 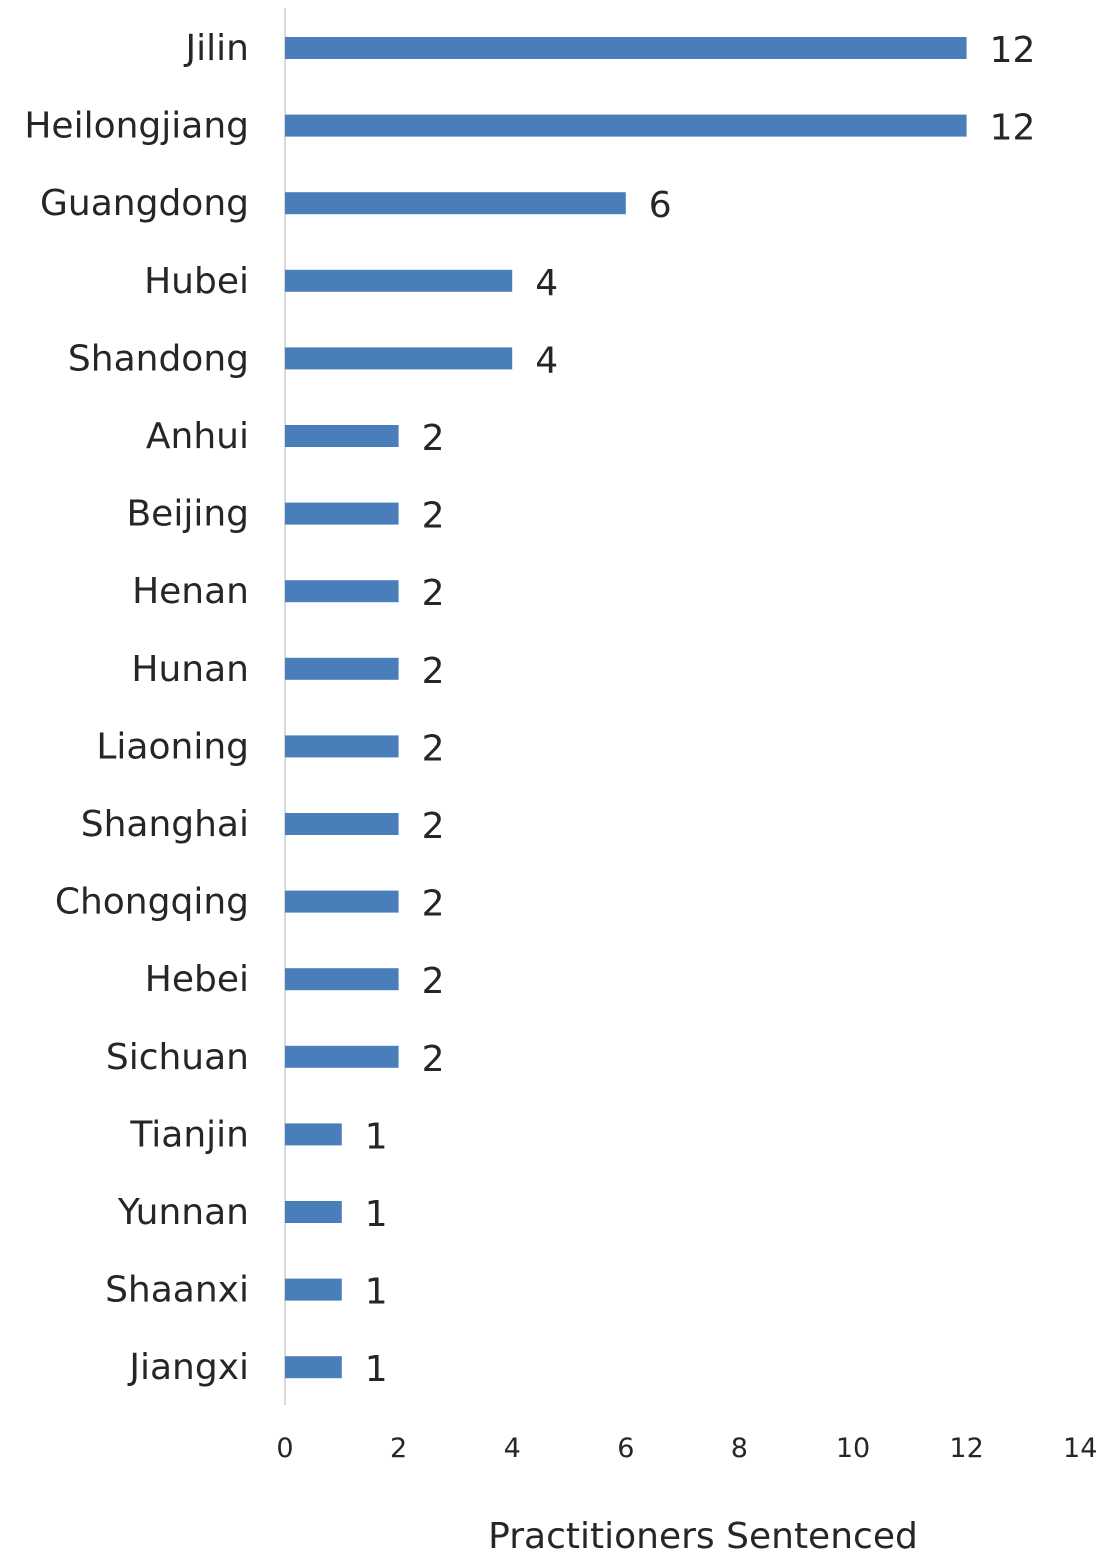 I want to click on data-label-chongqing: 2, so click(x=433, y=904).